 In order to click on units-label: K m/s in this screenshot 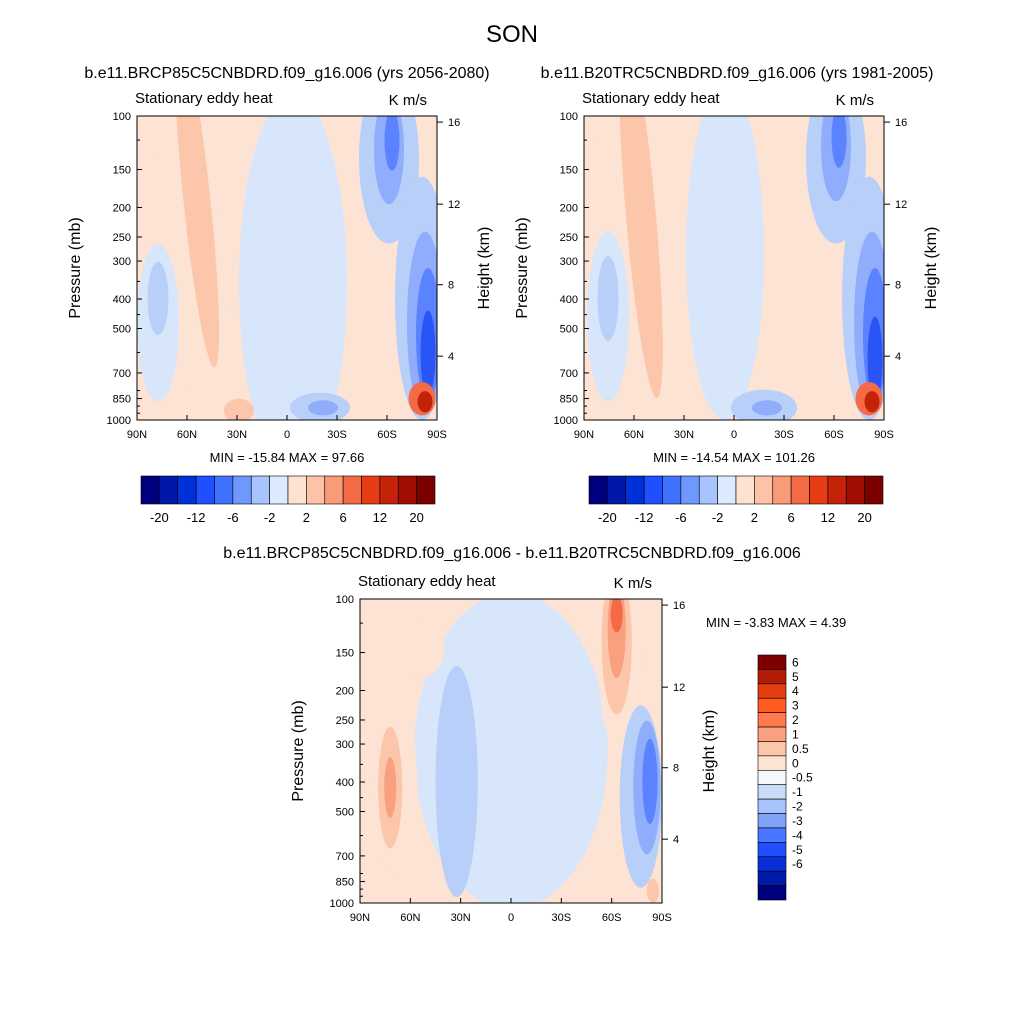, I will do `click(408, 100)`.